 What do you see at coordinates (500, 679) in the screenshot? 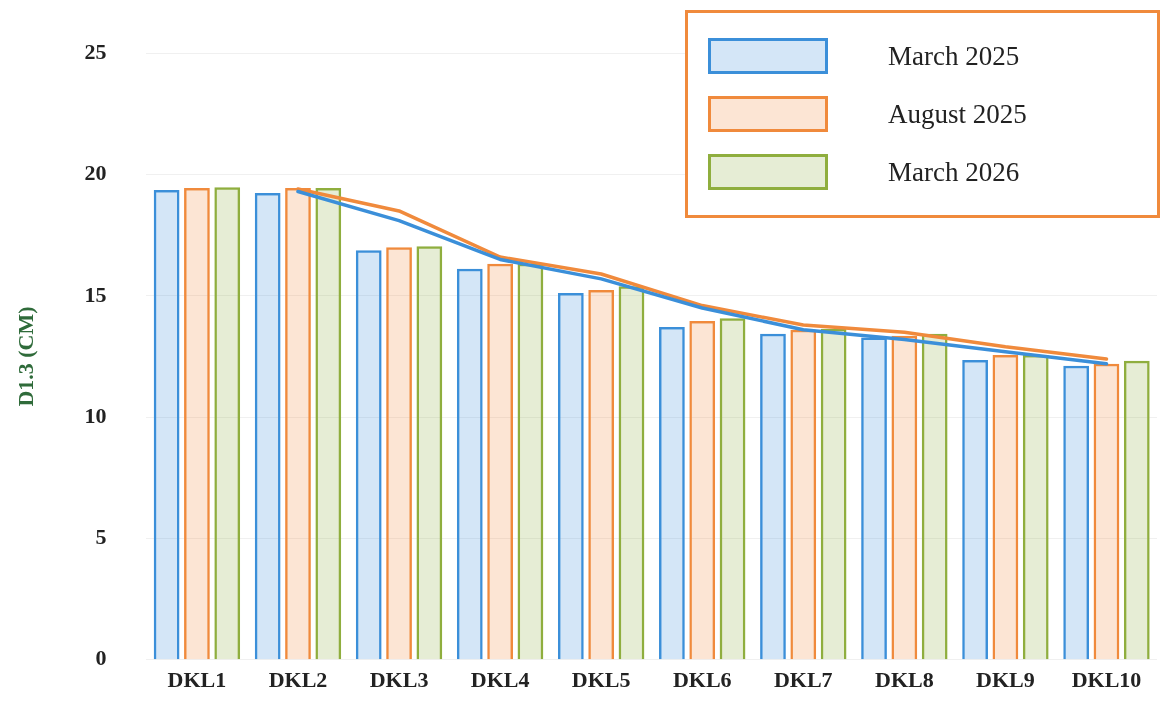
I see `x-tick-label: DKL4` at bounding box center [500, 679].